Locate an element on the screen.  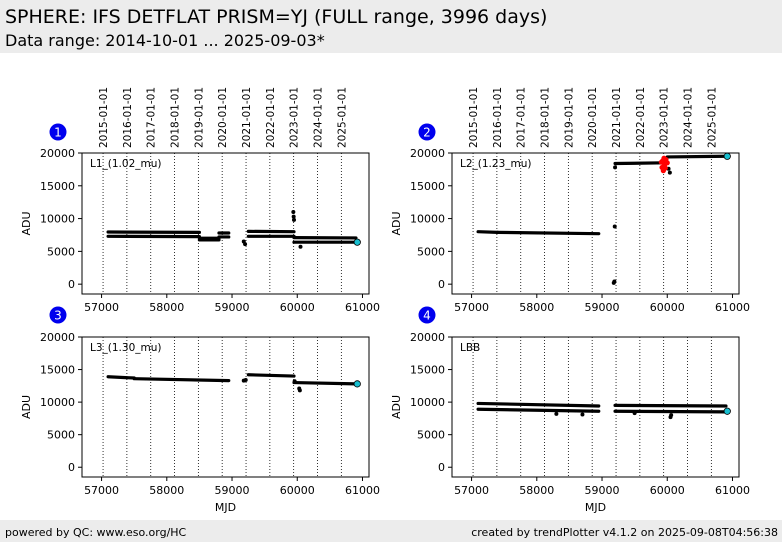
panel-label: L3_(1.30_mu) is located at coordinates (126, 348).